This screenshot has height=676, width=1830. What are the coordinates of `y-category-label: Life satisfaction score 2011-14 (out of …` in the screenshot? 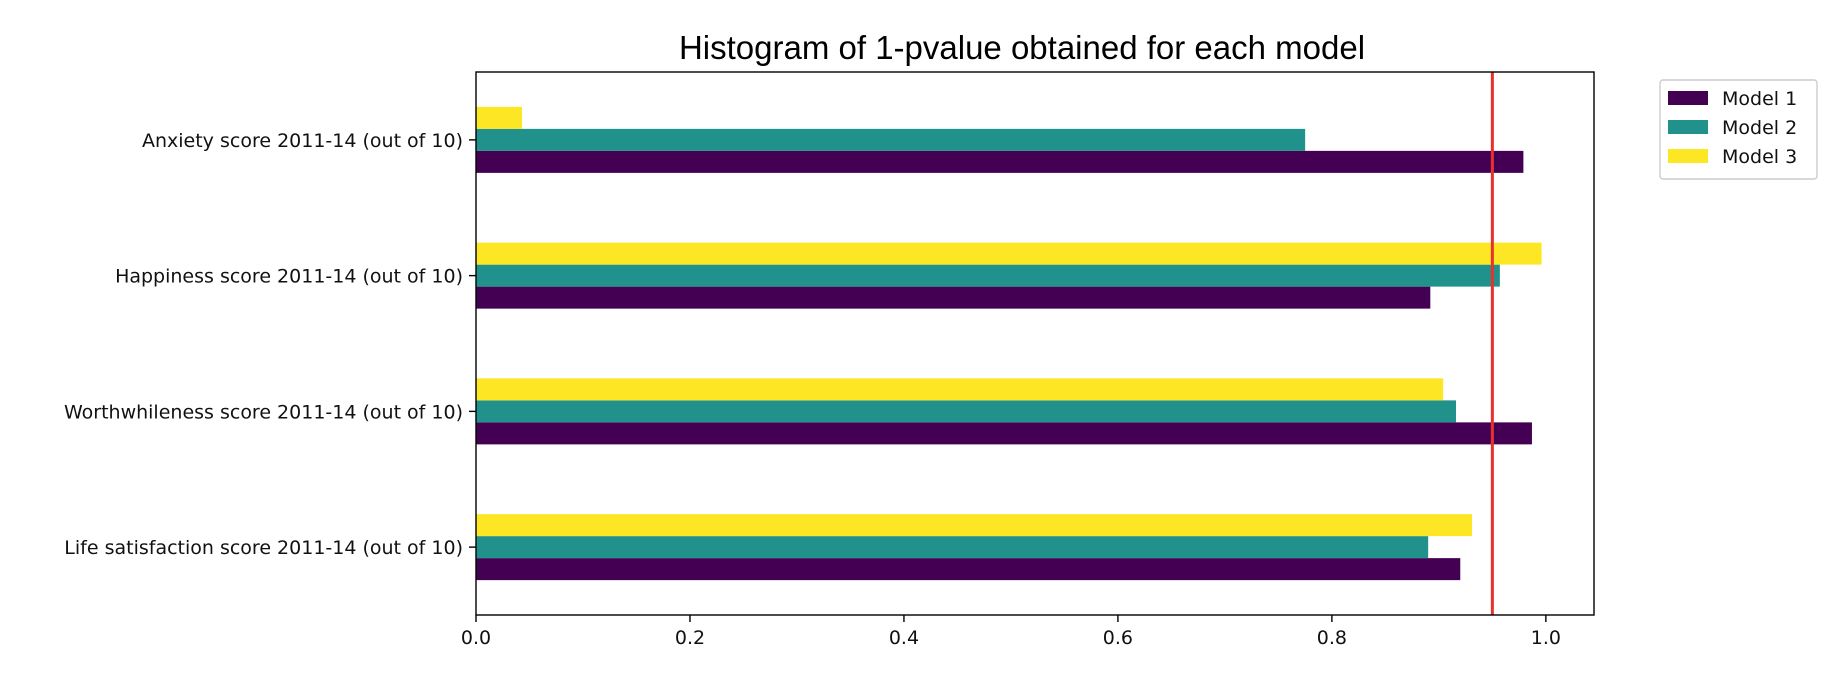 It's located at (263, 548).